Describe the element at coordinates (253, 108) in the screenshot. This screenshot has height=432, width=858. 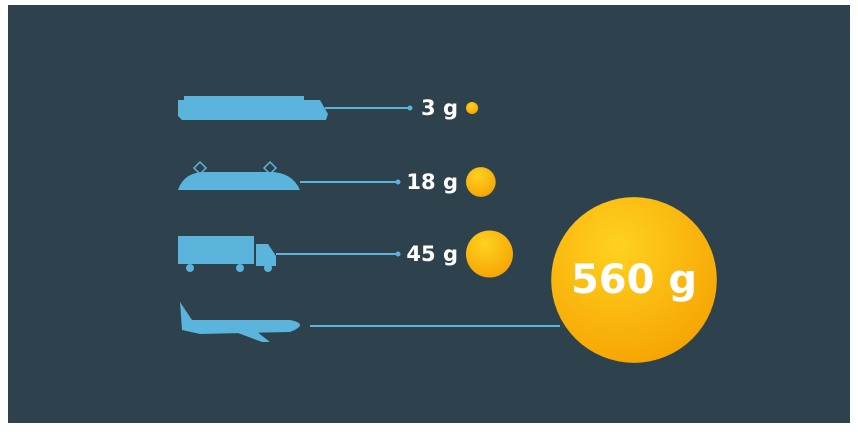
I see `ship-icon` at that location.